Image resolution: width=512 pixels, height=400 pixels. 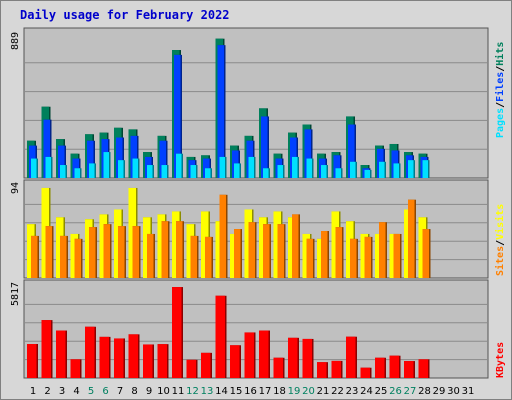 What do you see at coordinates (15, 188) in the screenshot?
I see `ymax-visits-sites: 94` at bounding box center [15, 188].